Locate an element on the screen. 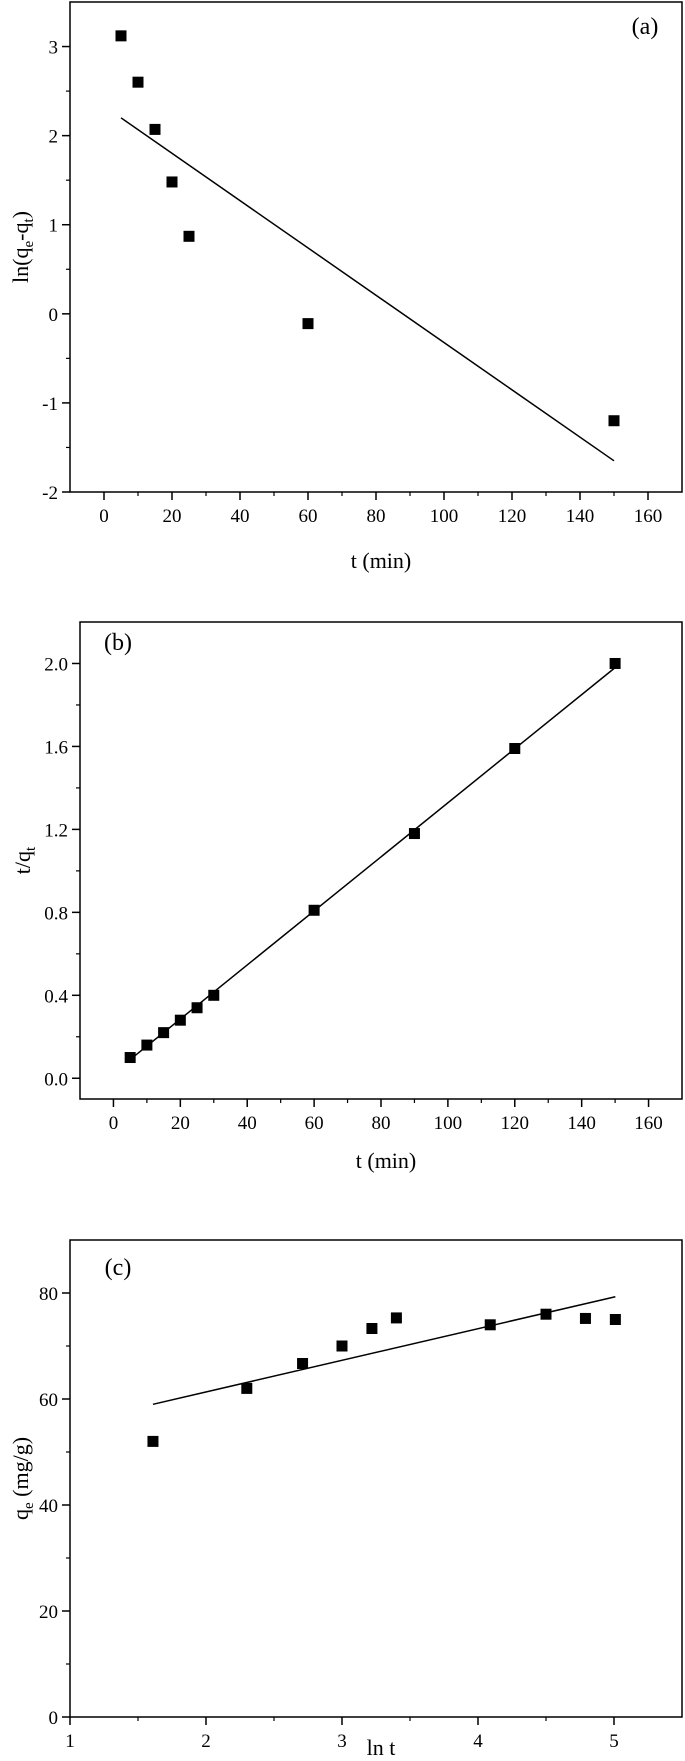 The image size is (685, 1761). panel-label: (a) is located at coordinates (645, 27).